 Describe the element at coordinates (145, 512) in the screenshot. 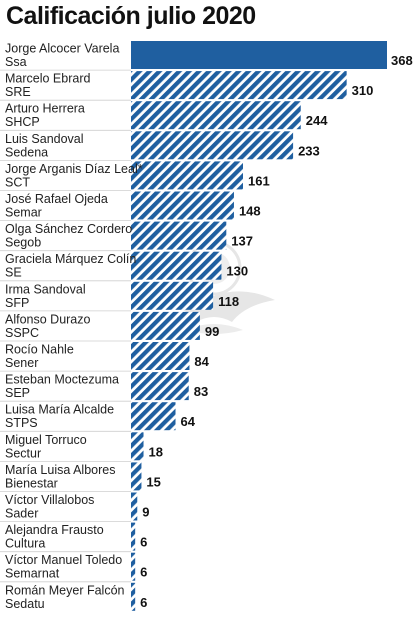

I see `value-label: 9` at that location.